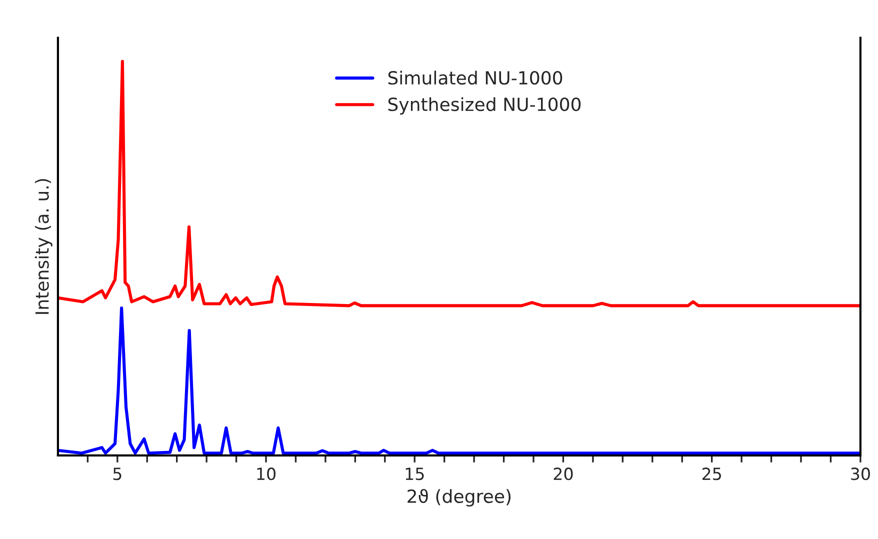  I want to click on x-axis-title: 2ϑ (degree), so click(459, 497).